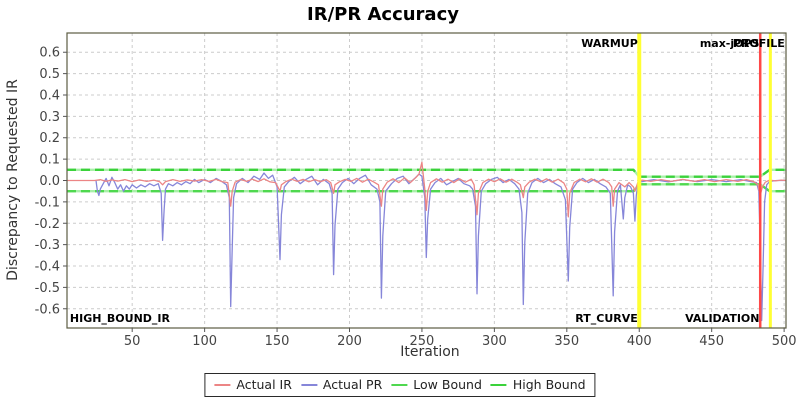  I want to click on y-tick-label: -0.4, so click(47, 267).